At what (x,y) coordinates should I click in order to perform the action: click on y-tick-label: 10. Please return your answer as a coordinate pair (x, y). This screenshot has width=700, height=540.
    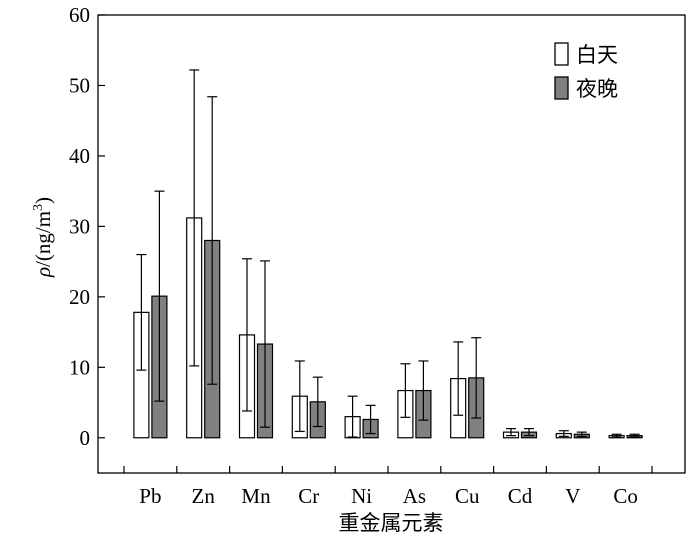
    Looking at the image, I should click on (79, 367).